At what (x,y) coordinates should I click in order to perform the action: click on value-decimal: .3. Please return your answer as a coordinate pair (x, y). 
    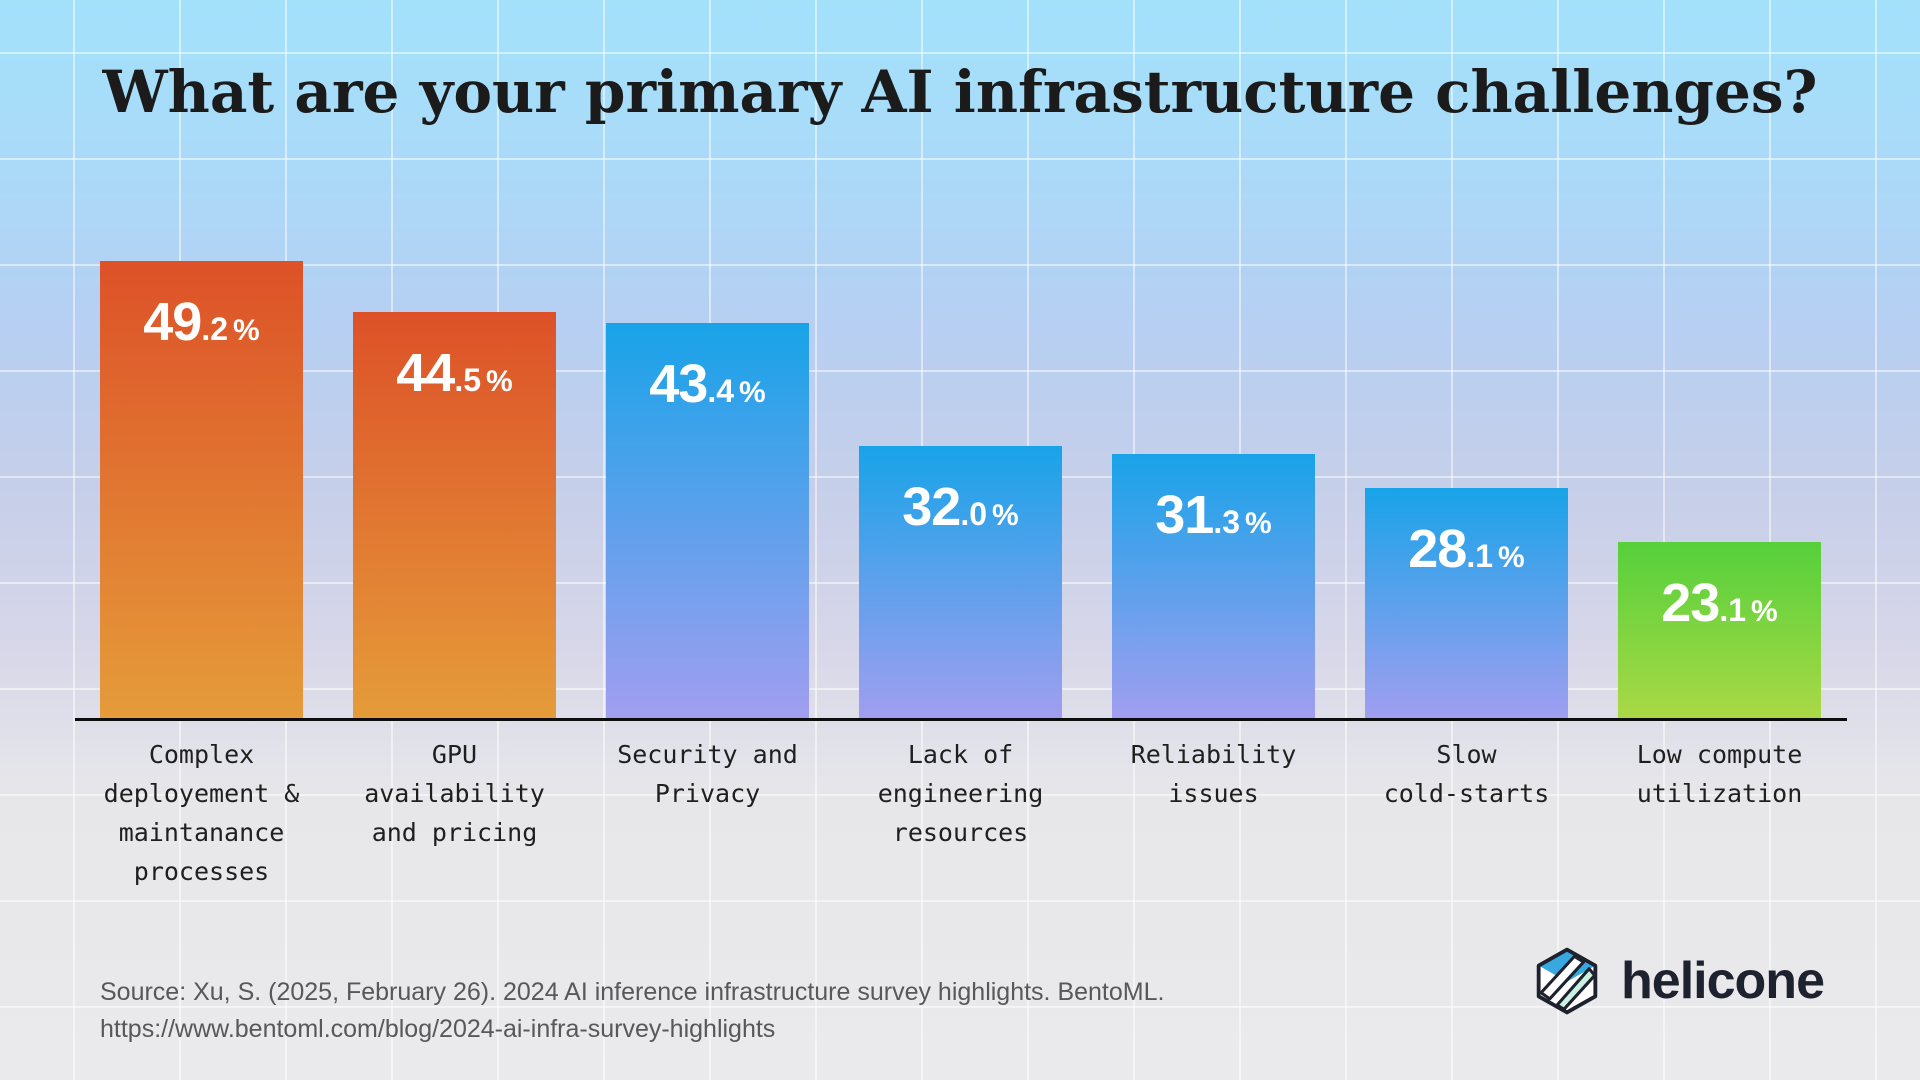
    Looking at the image, I should click on (1227, 522).